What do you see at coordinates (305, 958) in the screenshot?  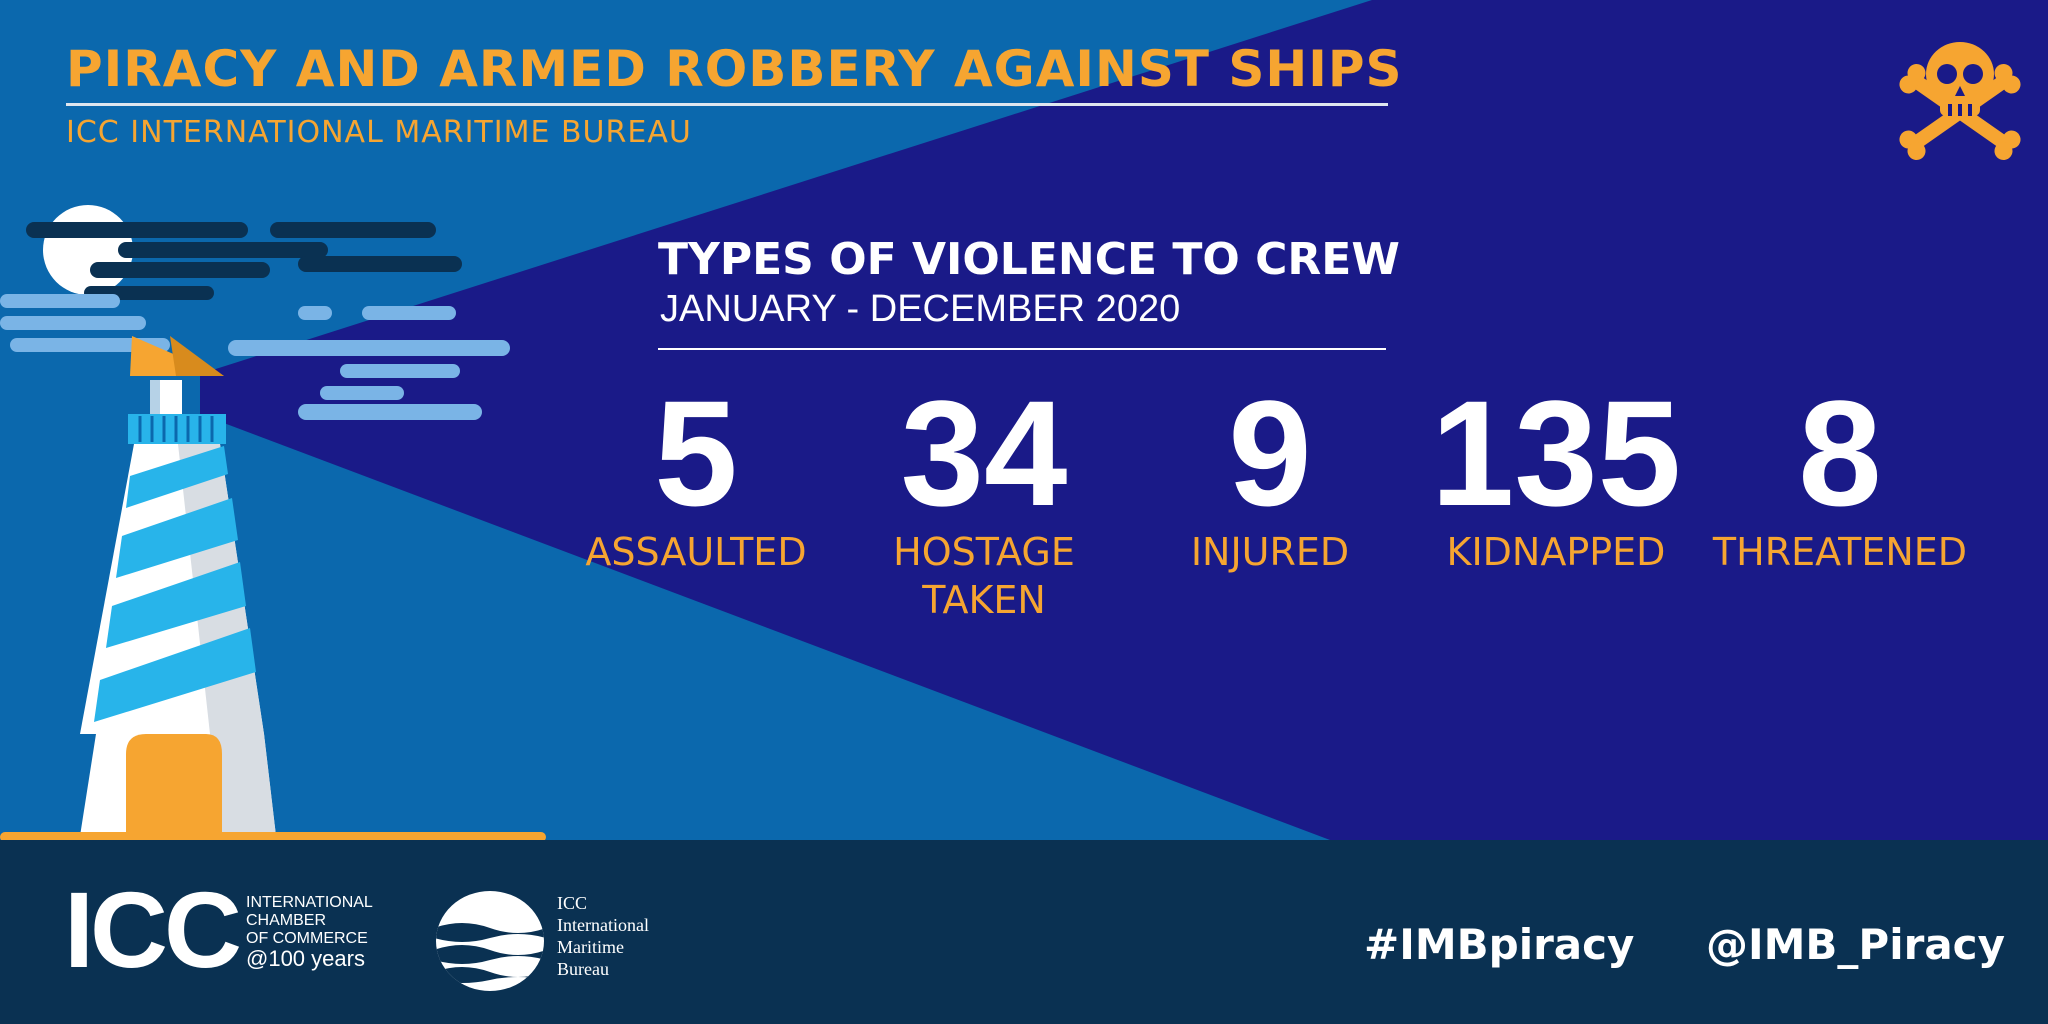 I see `icc-anniversary: @100 years` at bounding box center [305, 958].